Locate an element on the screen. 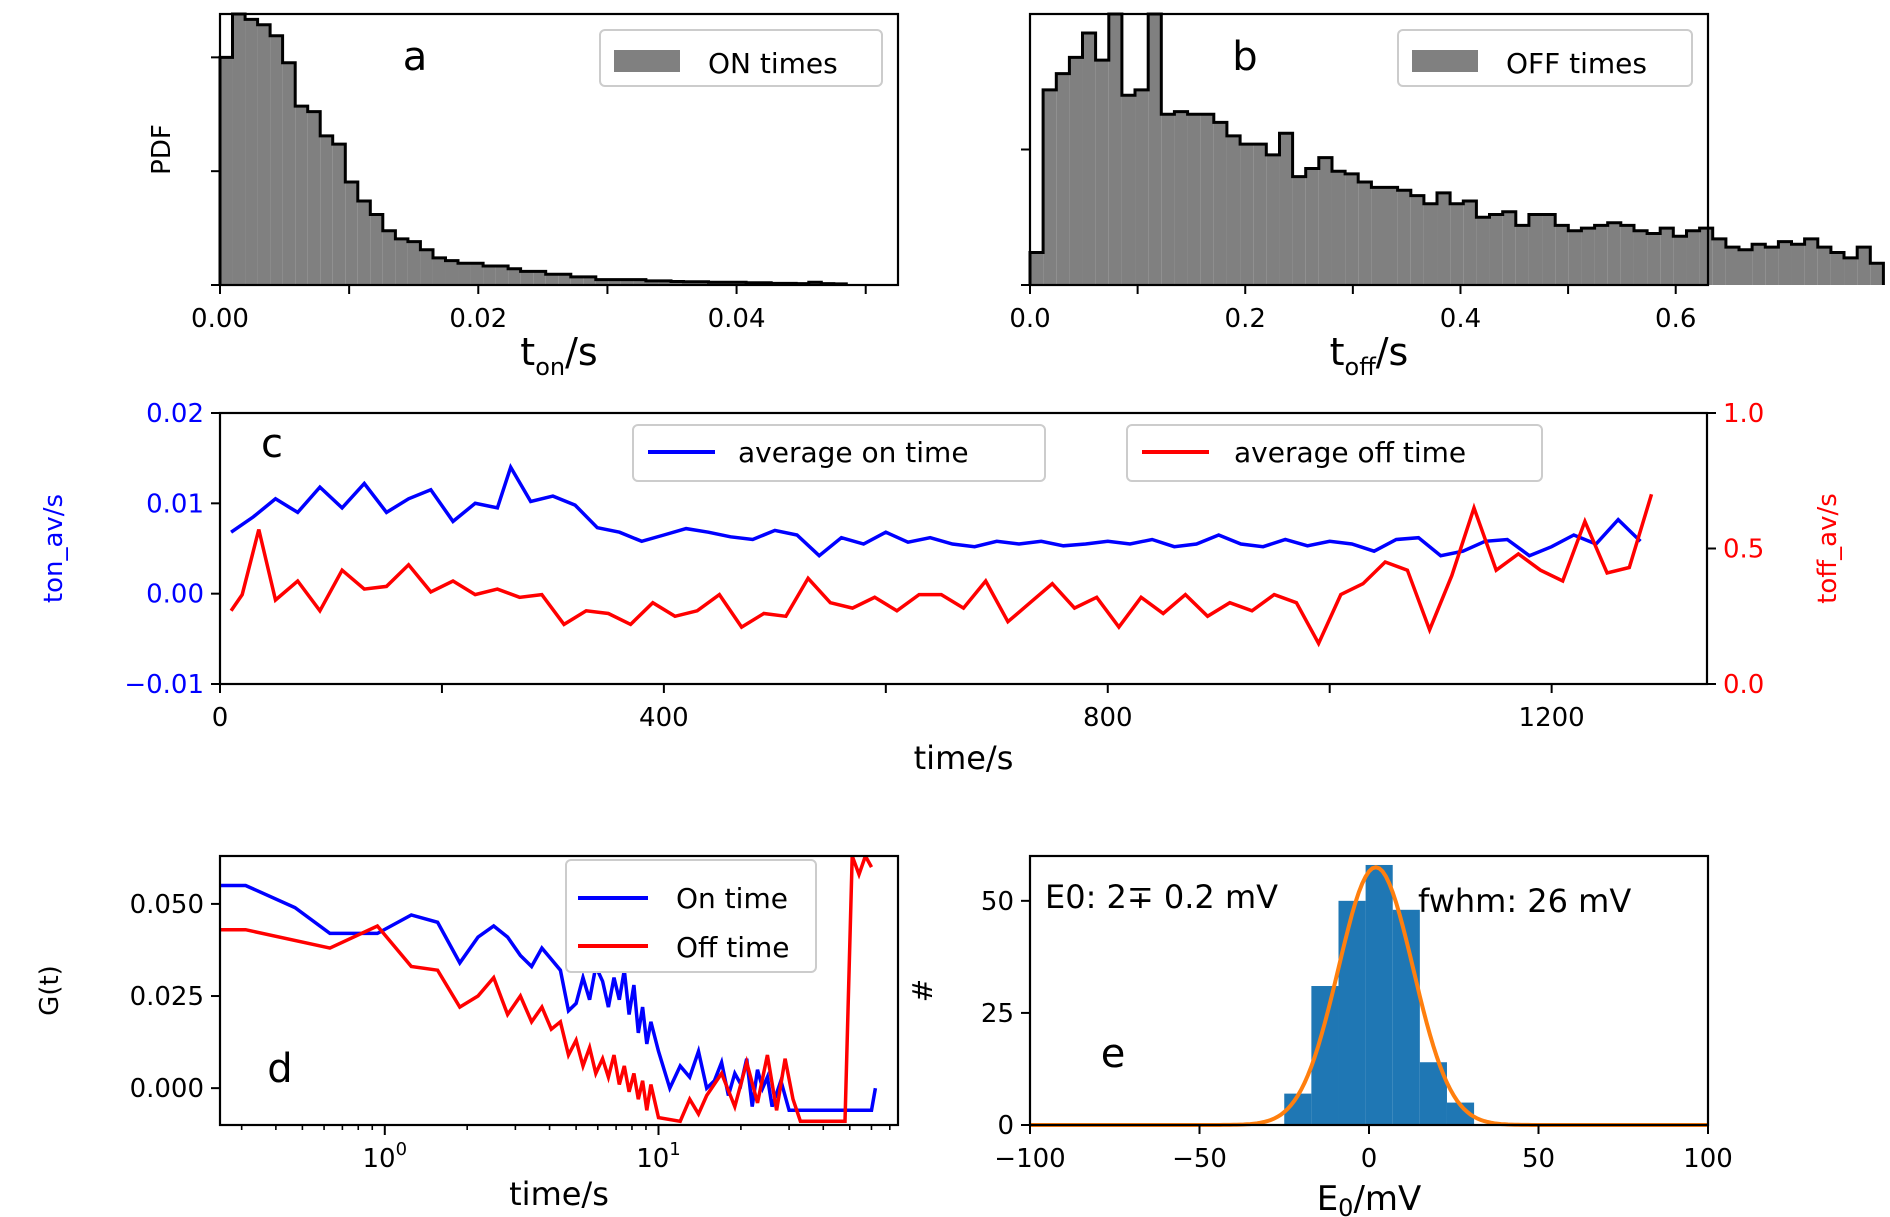 The width and height of the screenshot is (1890, 1217). x-label-main: t is located at coordinates (527, 352).